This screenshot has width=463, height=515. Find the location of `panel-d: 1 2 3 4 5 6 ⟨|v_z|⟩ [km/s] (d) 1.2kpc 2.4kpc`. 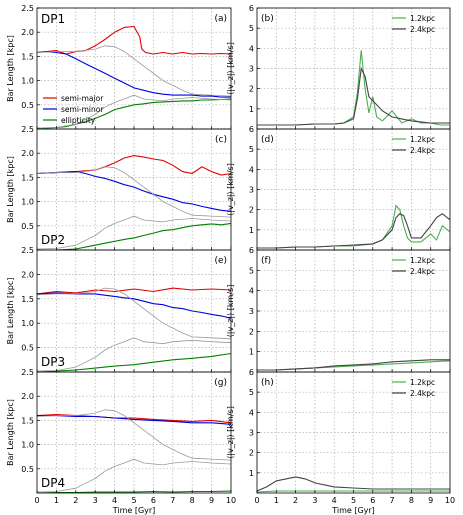

panel-d: 1 2 3 4 5 6 ⟨|v_z|⟩ [km/s] (d) 1.2kpc 2.4kpc is located at coordinates (338, 188).